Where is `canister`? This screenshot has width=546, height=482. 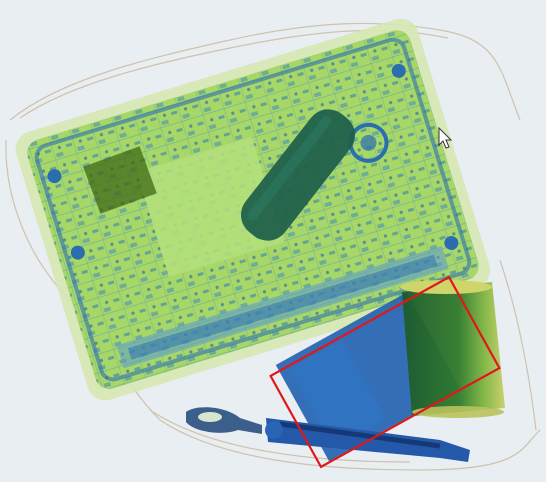 canister is located at coordinates (452, 349).